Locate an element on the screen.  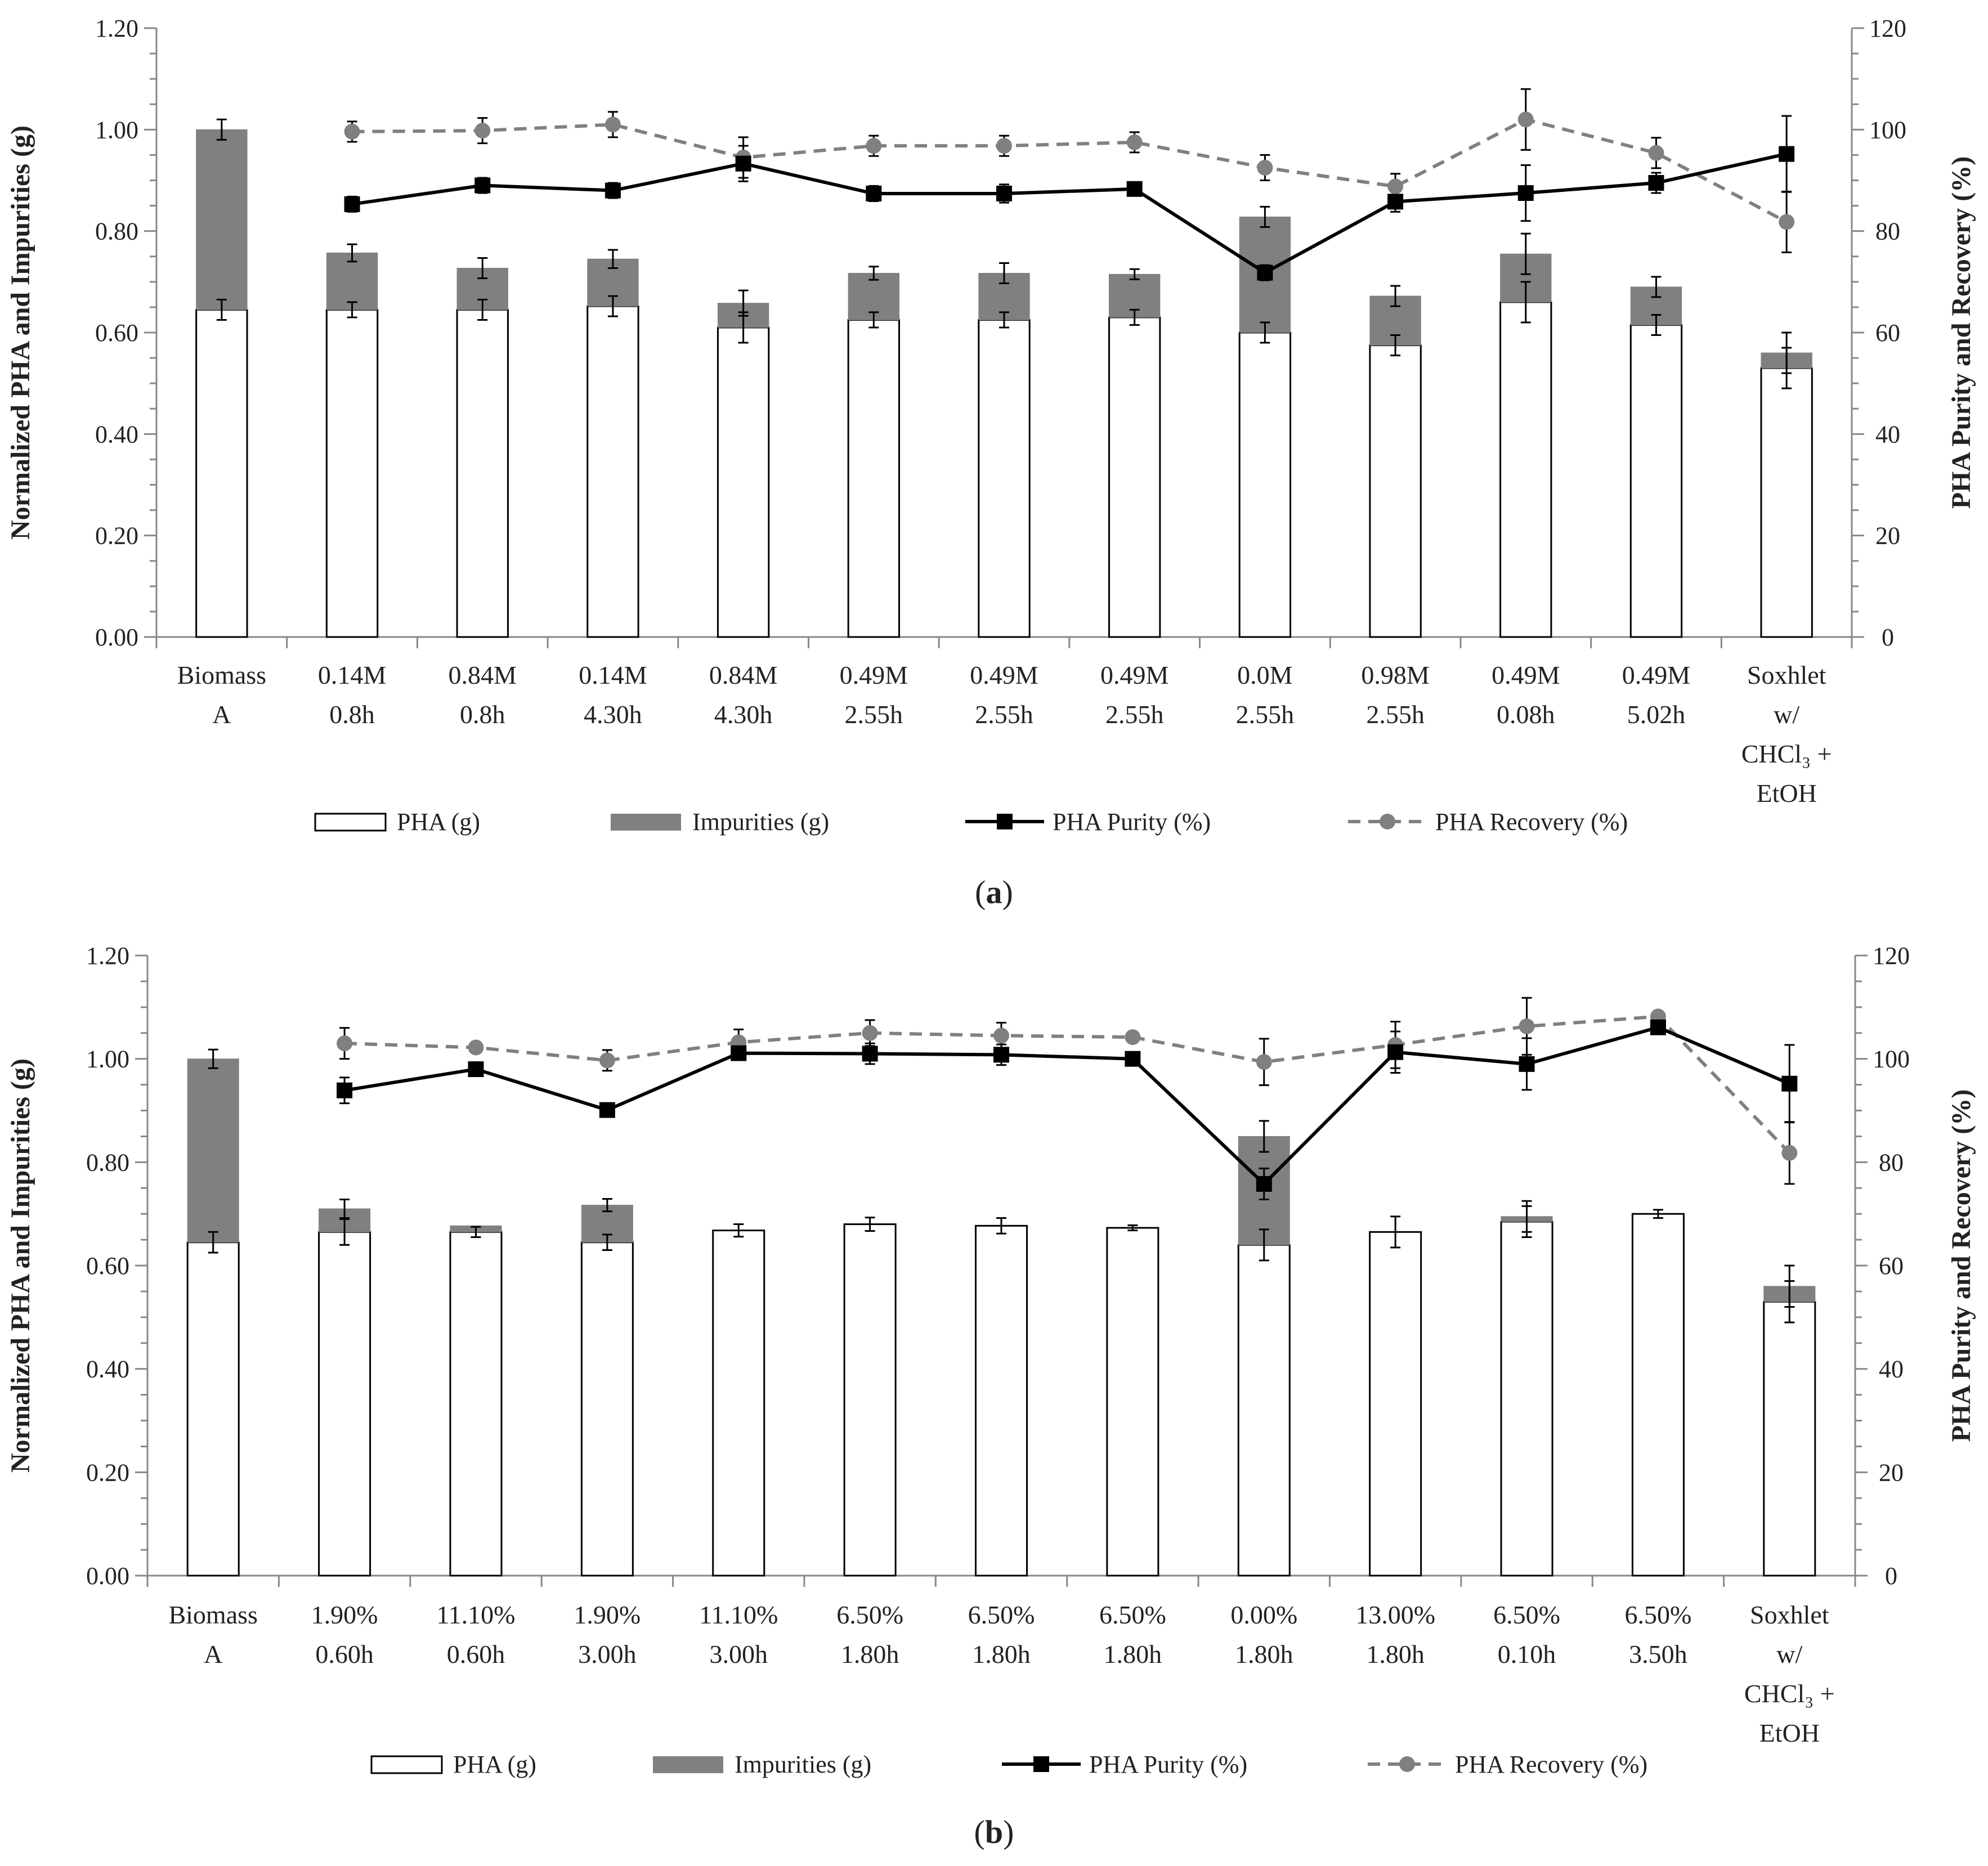
category-label: 0.00% 1.80h is located at coordinates (1263, 1634).